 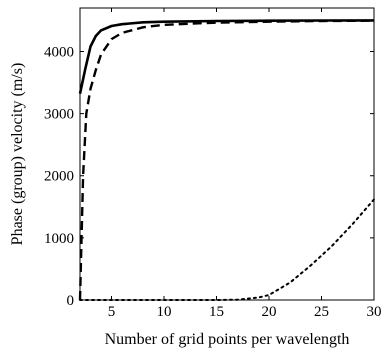 What do you see at coordinates (164, 312) in the screenshot?
I see `x-tick-label: 10` at bounding box center [164, 312].